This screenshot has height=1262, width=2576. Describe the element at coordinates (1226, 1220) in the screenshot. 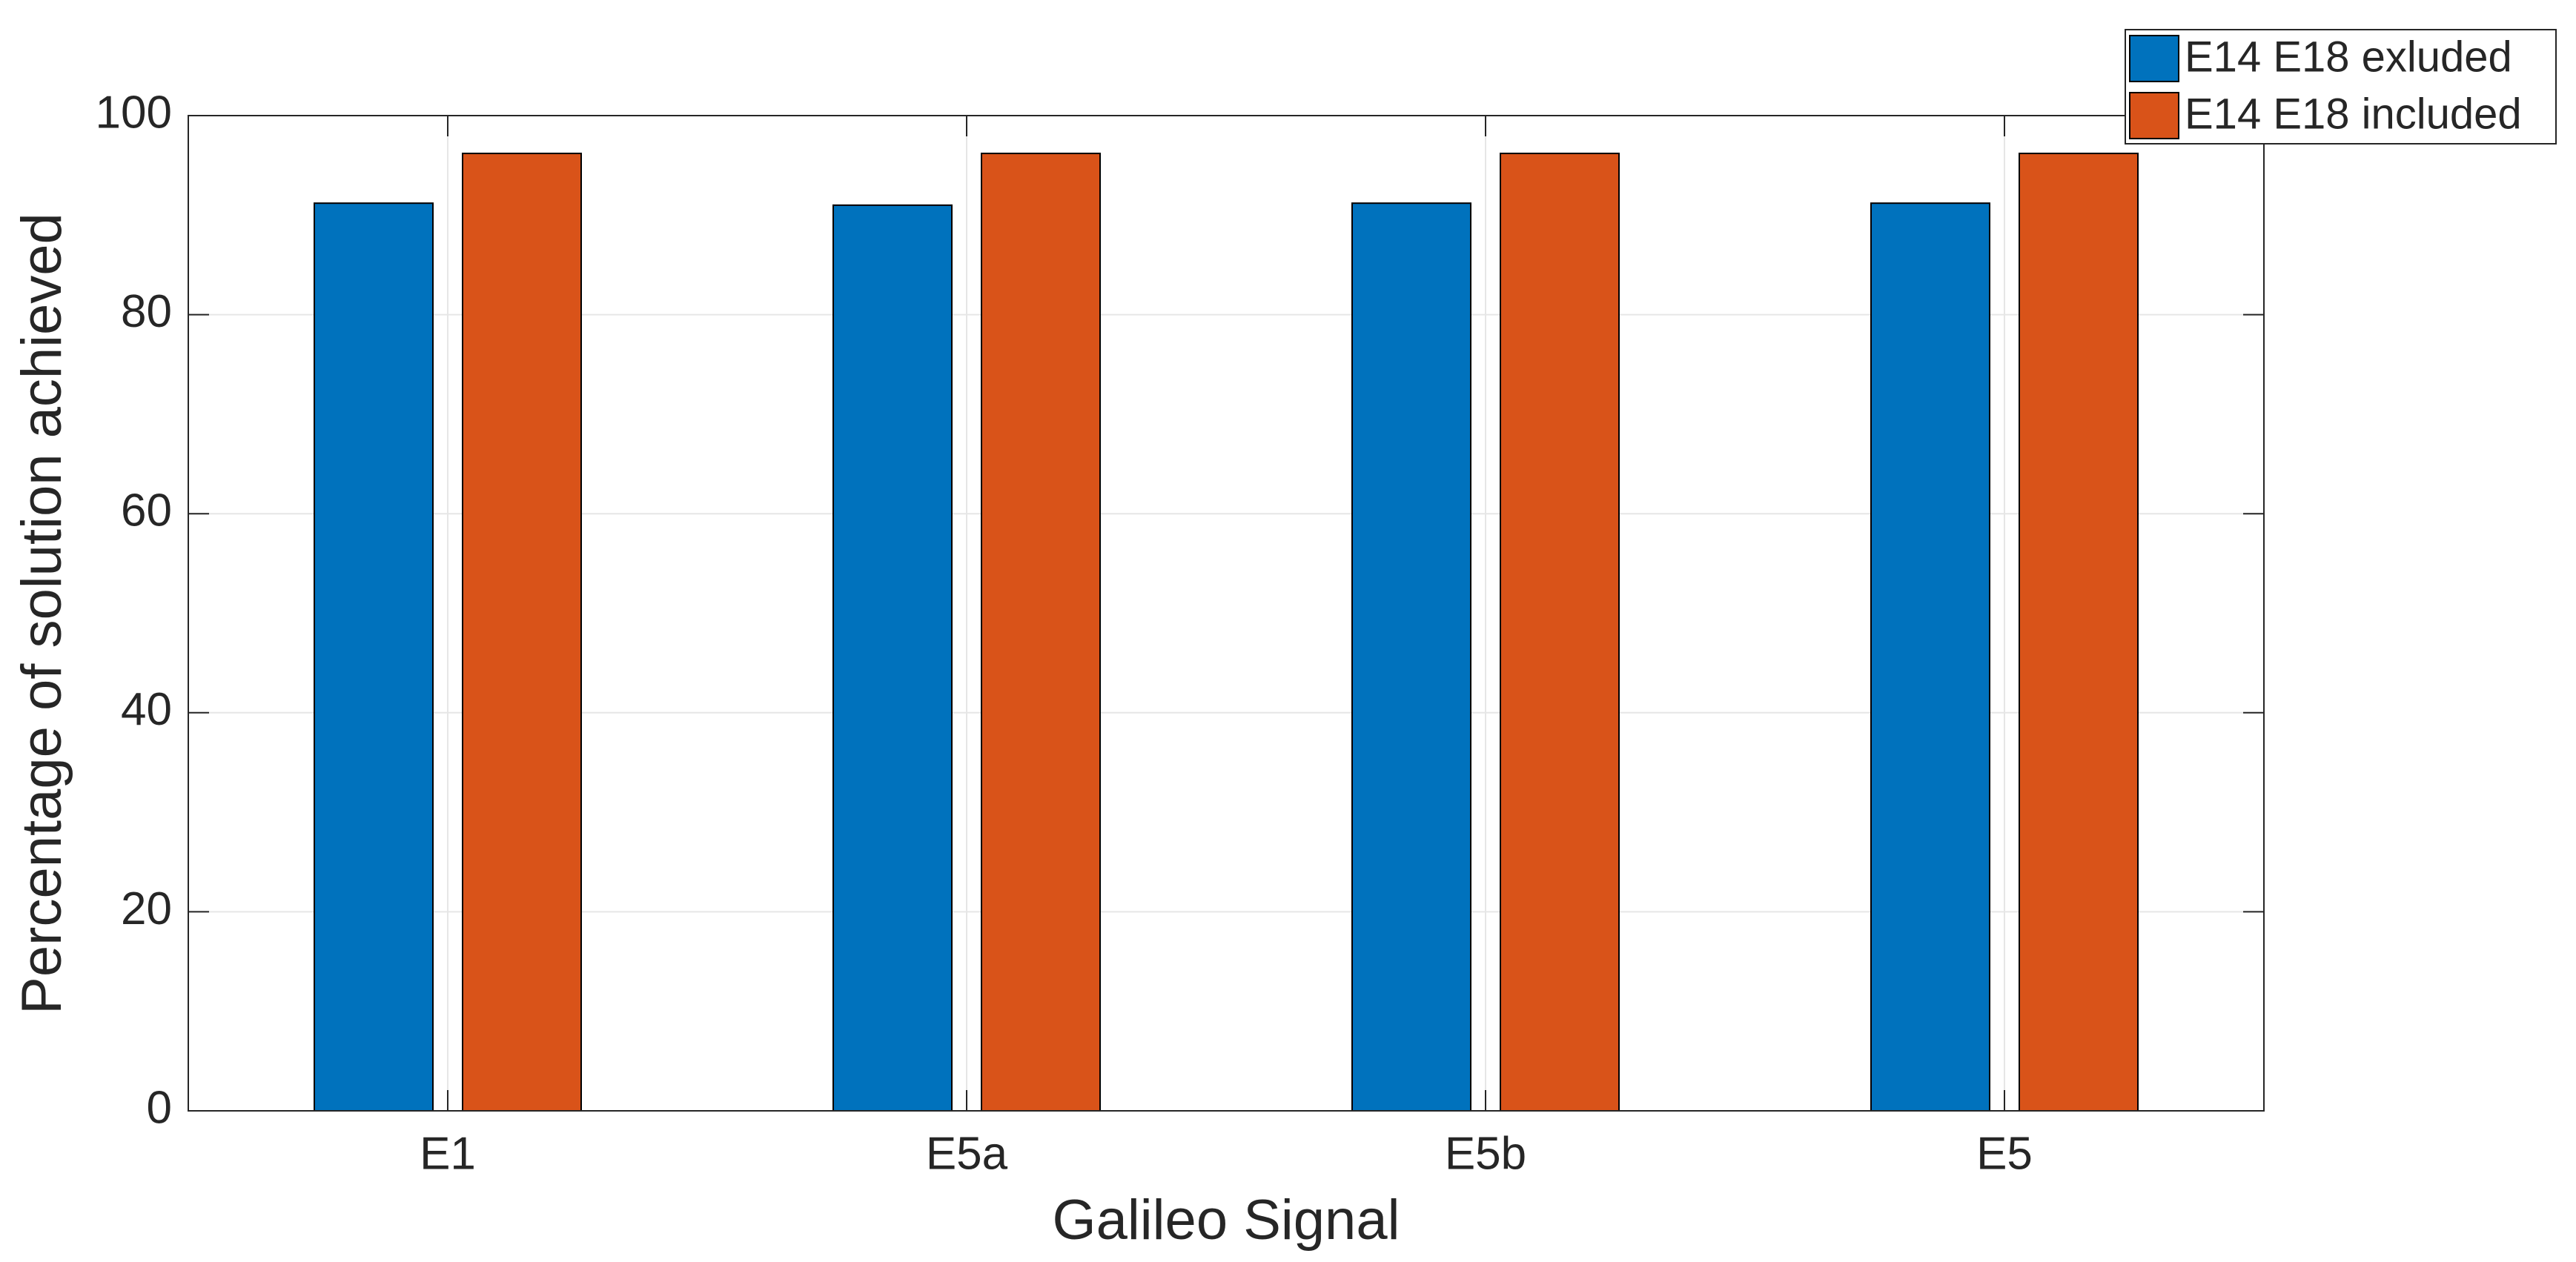

I see `x-axis-label: Galileo Signal` at that location.